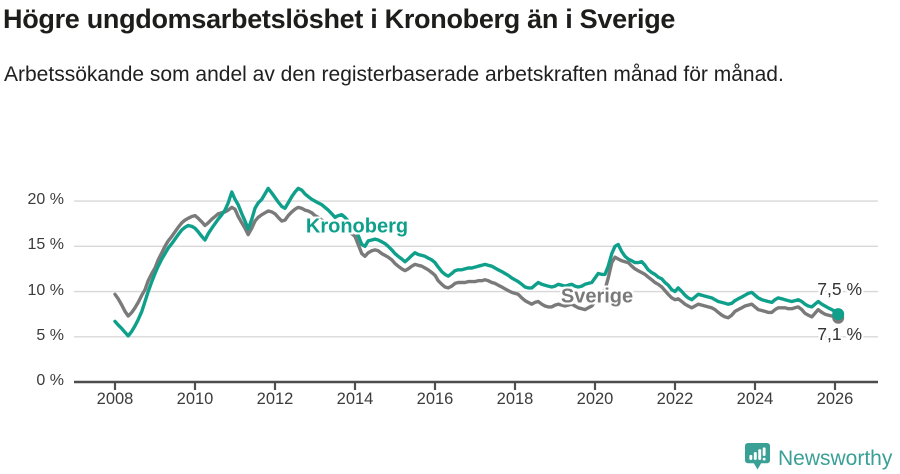 This screenshot has height=474, width=900. I want to click on series-label-sverige: Sverige, so click(597, 296).